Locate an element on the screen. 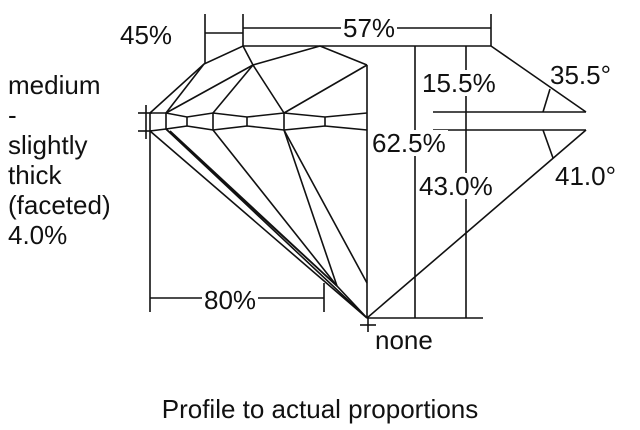 Image resolution: width=640 pixels, height=430 pixels. table-label: 57% is located at coordinates (369, 28).